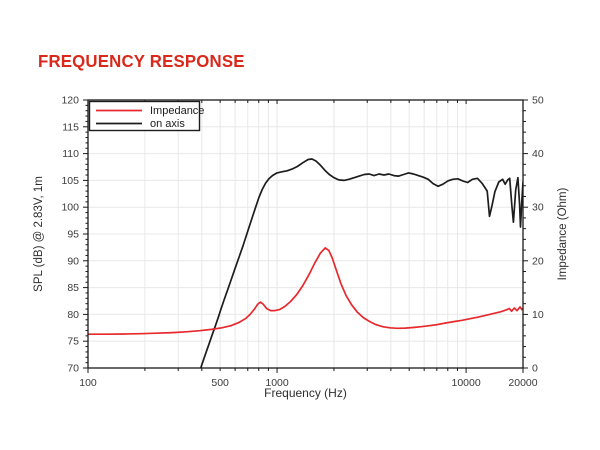 This screenshot has width=600, height=450. Describe the element at coordinates (73, 288) in the screenshot. I see `y-left-tick-label: 85` at that location.